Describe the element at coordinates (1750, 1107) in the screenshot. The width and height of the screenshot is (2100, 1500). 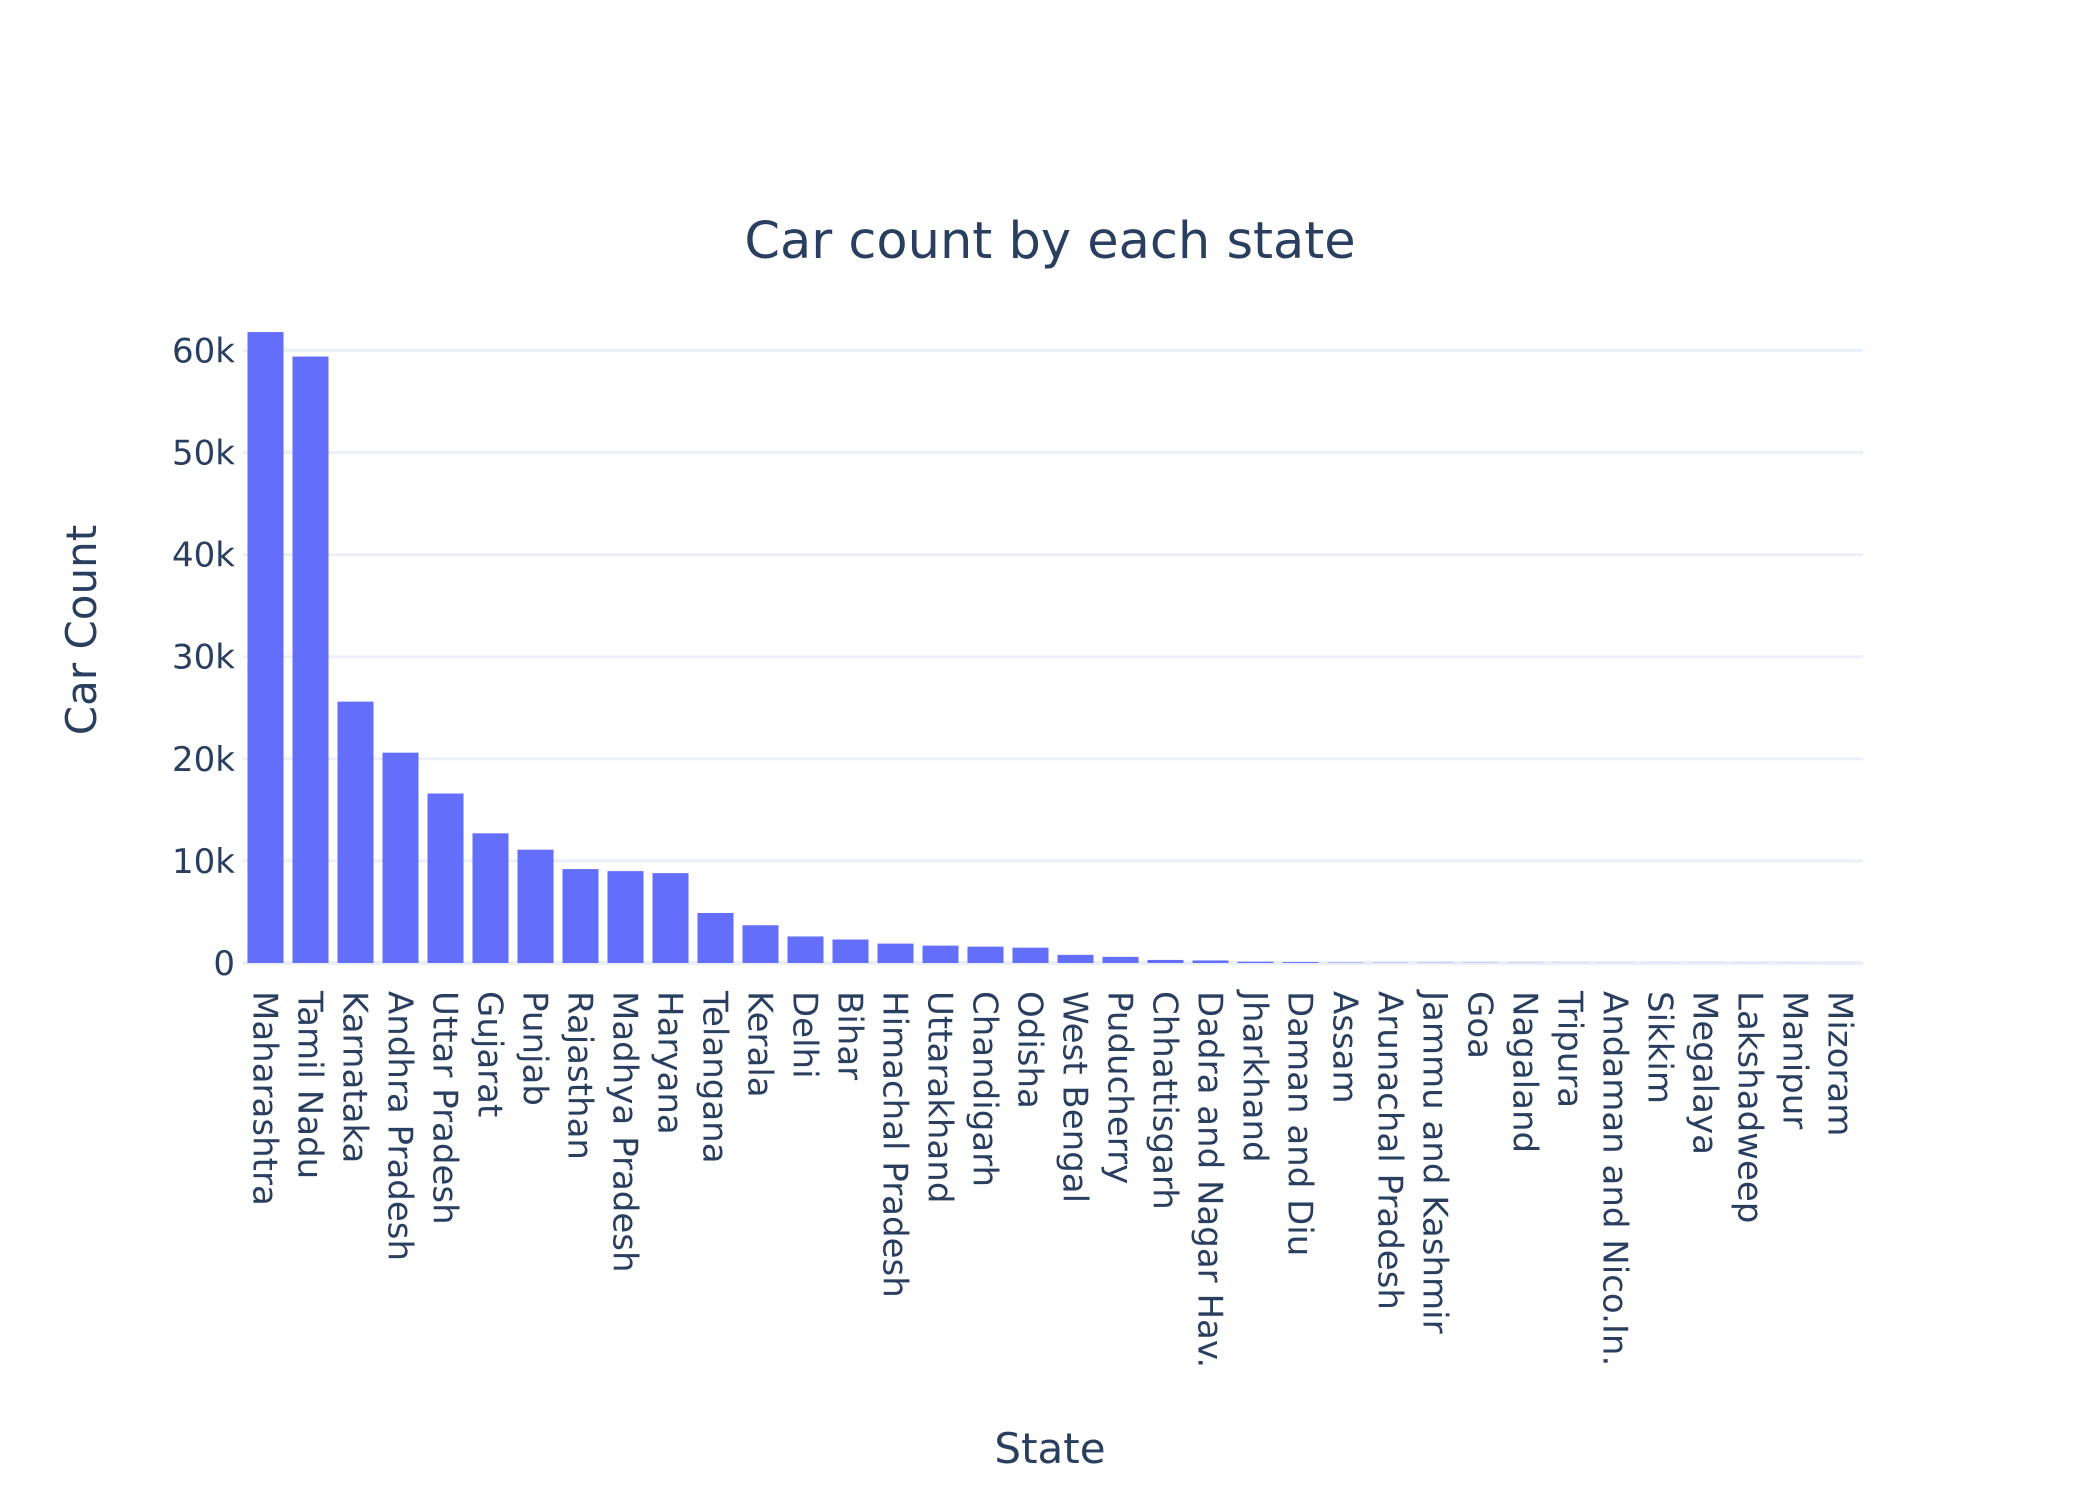
I see `x-tick-label: Lakshadweep` at that location.